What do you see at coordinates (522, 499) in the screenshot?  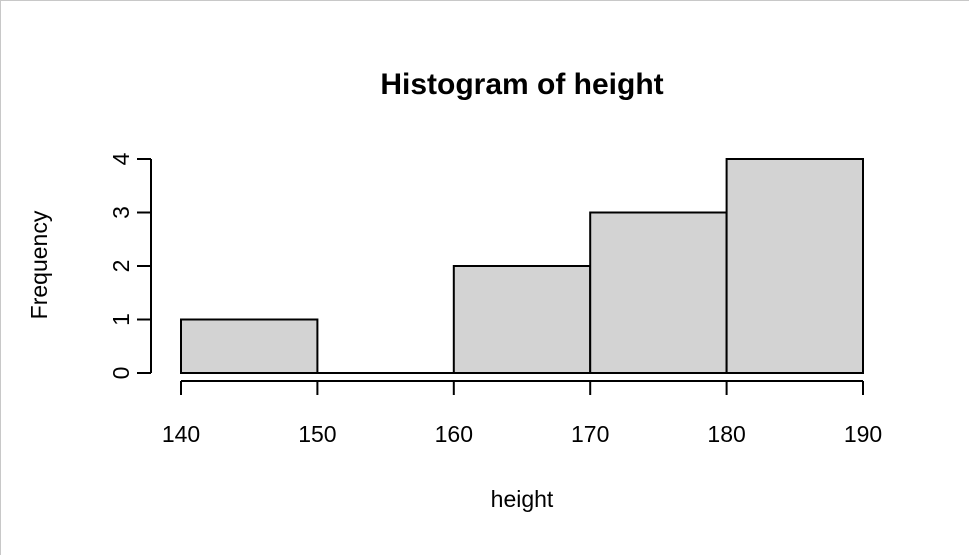 I see `x-axis-title: height` at bounding box center [522, 499].